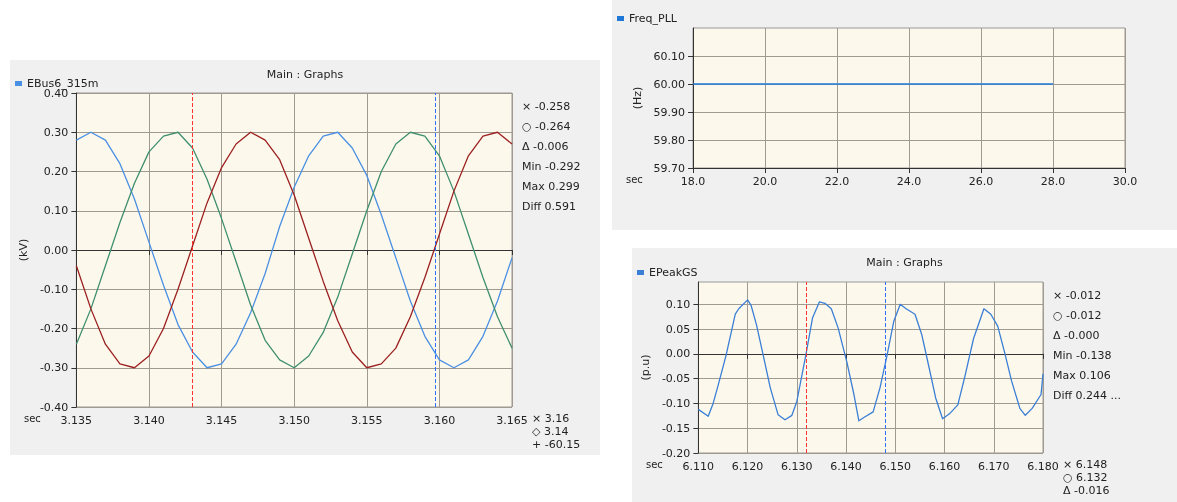  I want to click on x-tick-label: 3.165, so click(512, 420).